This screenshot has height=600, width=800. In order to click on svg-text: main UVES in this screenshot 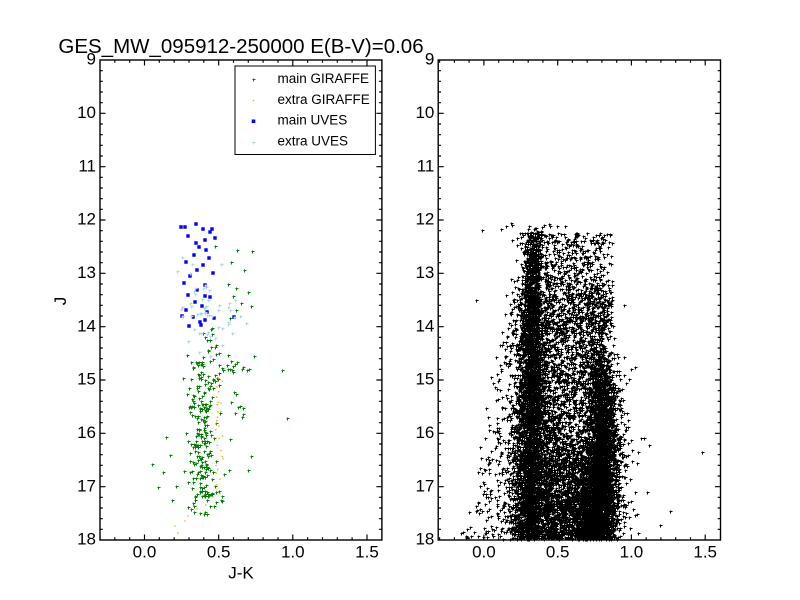, I will do `click(313, 120)`.